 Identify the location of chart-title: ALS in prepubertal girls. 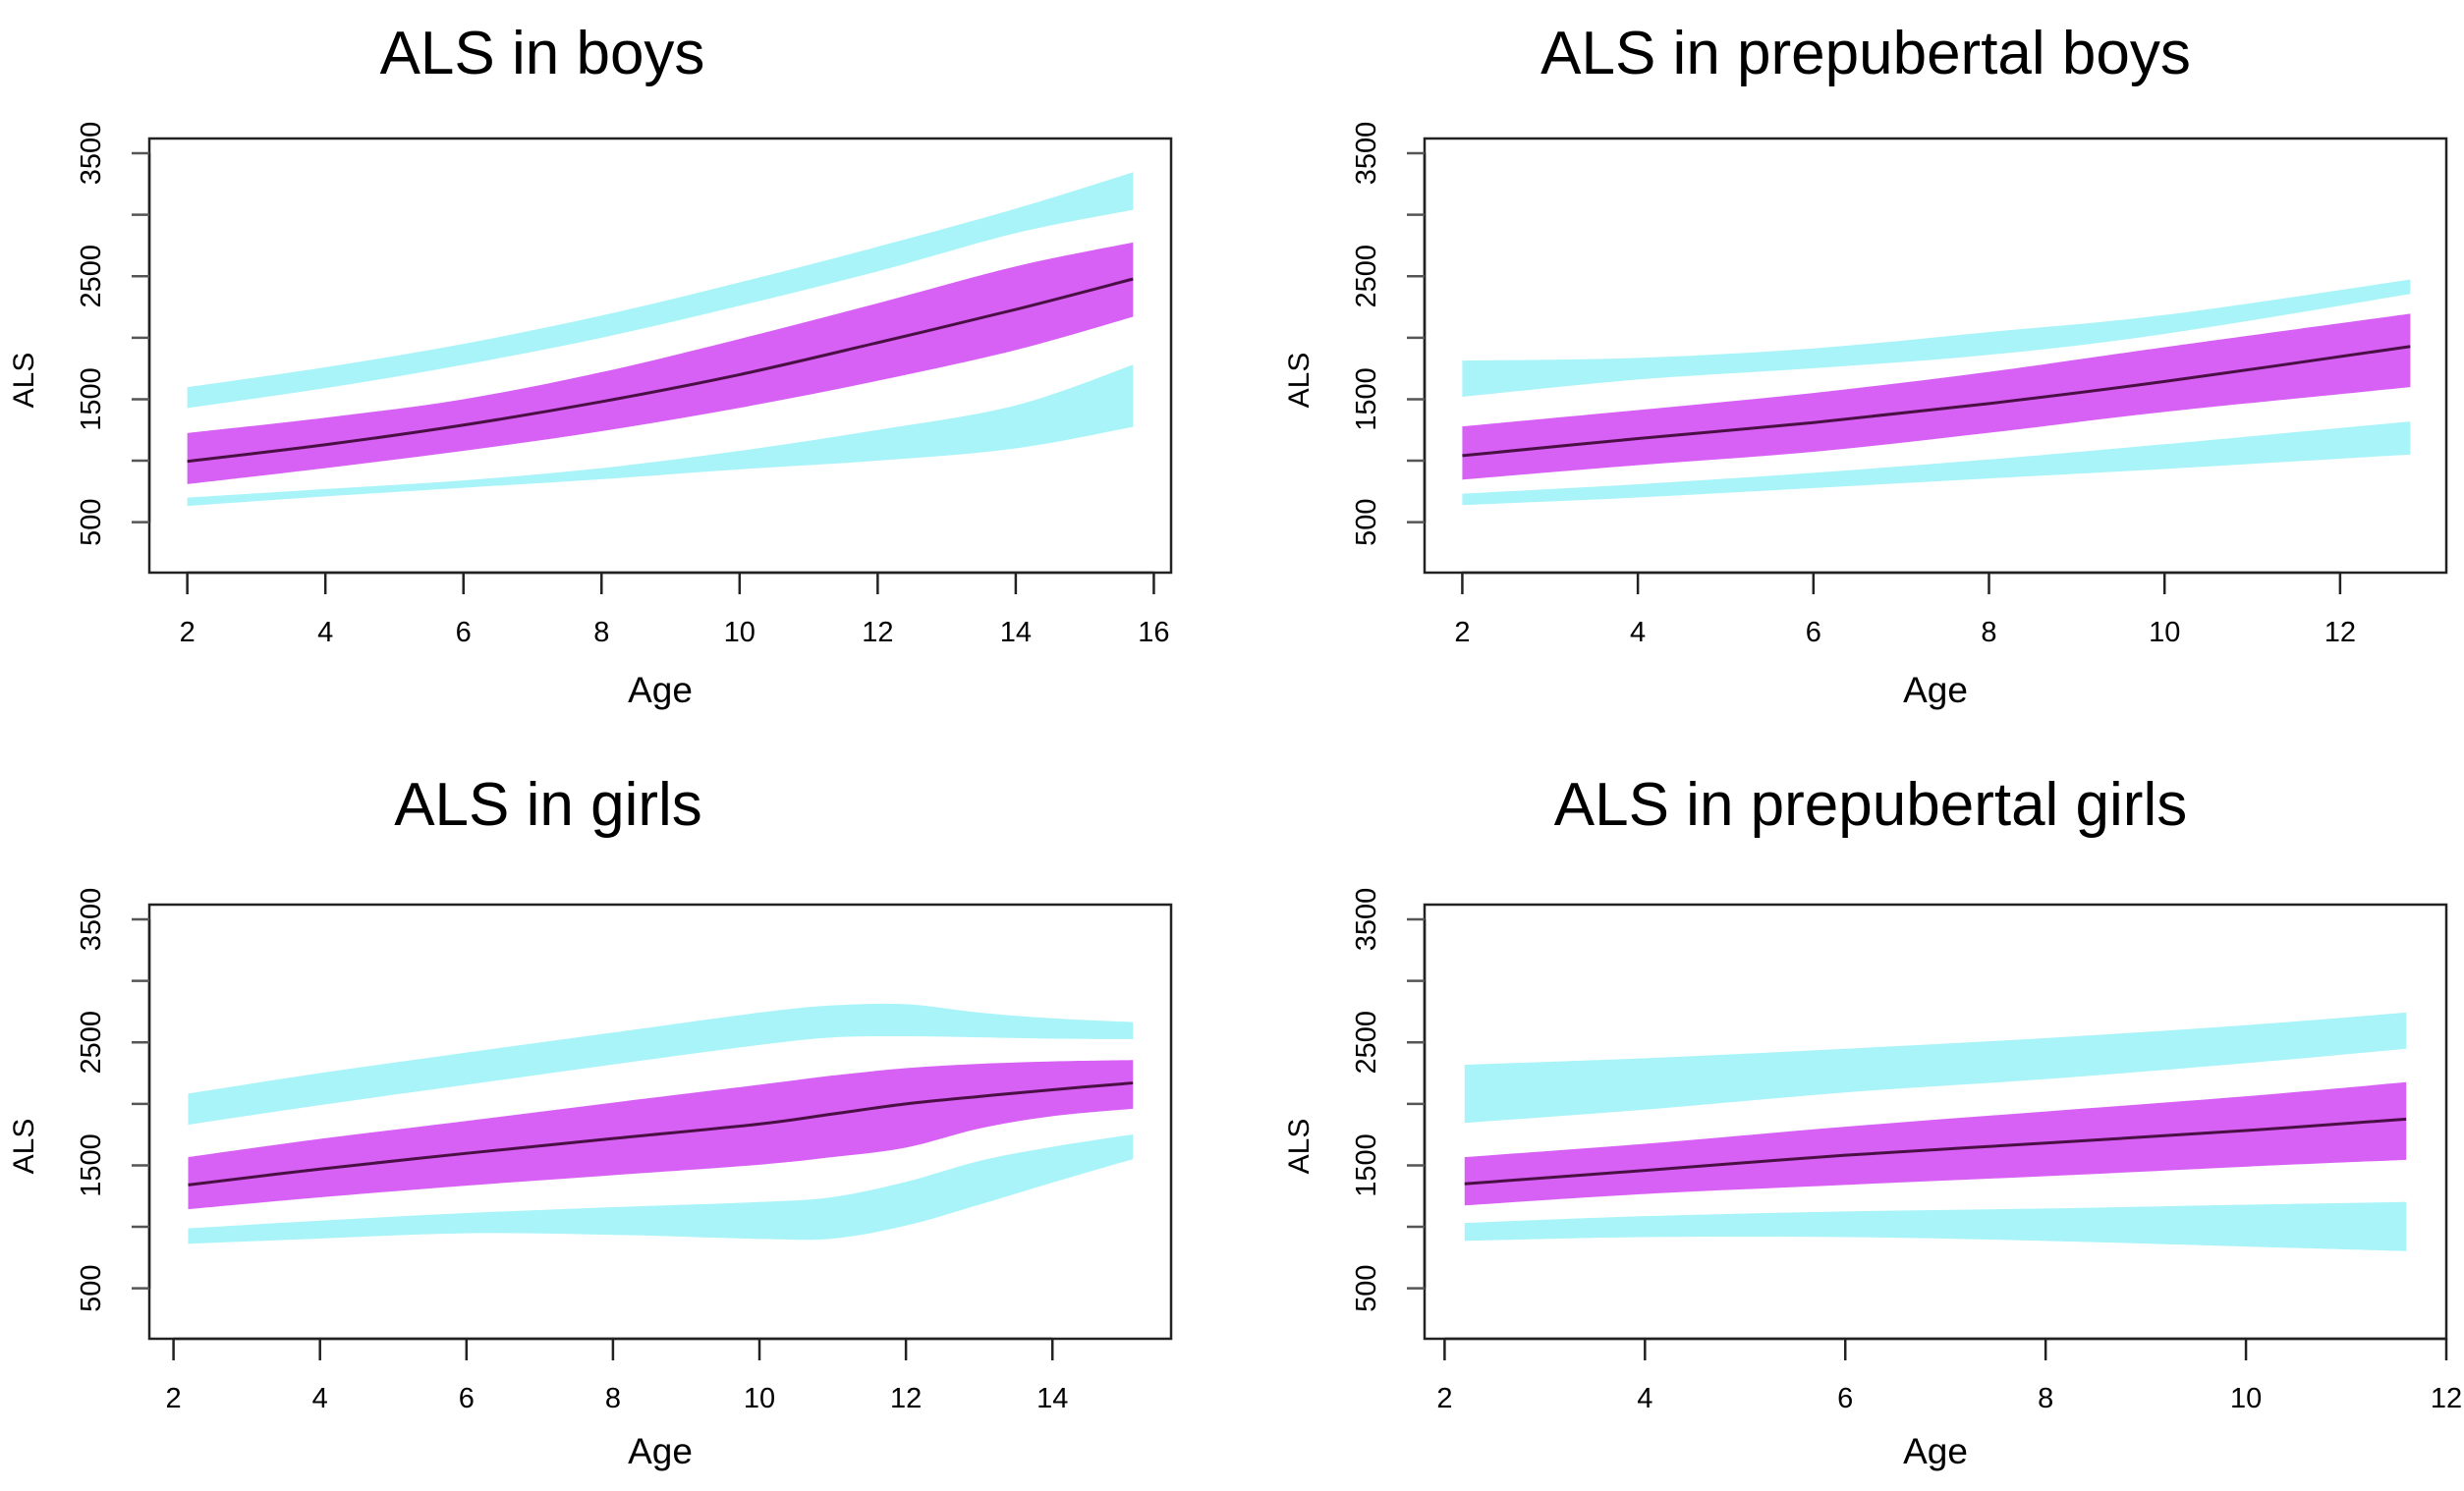
(1870, 805).